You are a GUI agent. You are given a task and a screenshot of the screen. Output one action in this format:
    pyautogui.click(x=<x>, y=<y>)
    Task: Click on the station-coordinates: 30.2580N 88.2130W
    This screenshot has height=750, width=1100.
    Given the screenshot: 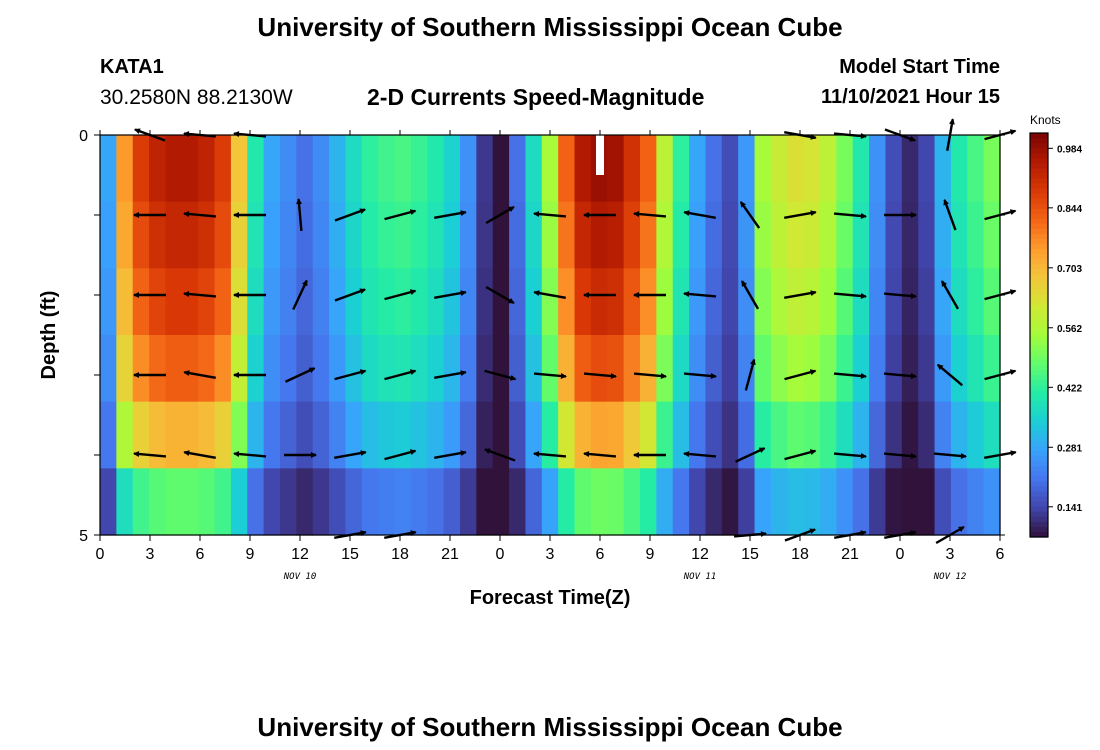 What is the action you would take?
    pyautogui.click(x=196, y=97)
    